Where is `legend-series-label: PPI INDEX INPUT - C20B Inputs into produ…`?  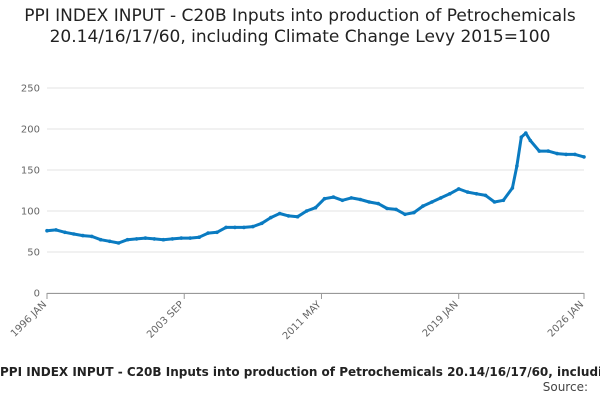 legend-series-label: PPI INDEX INPUT - C20B Inputs into produ… is located at coordinates (300, 372).